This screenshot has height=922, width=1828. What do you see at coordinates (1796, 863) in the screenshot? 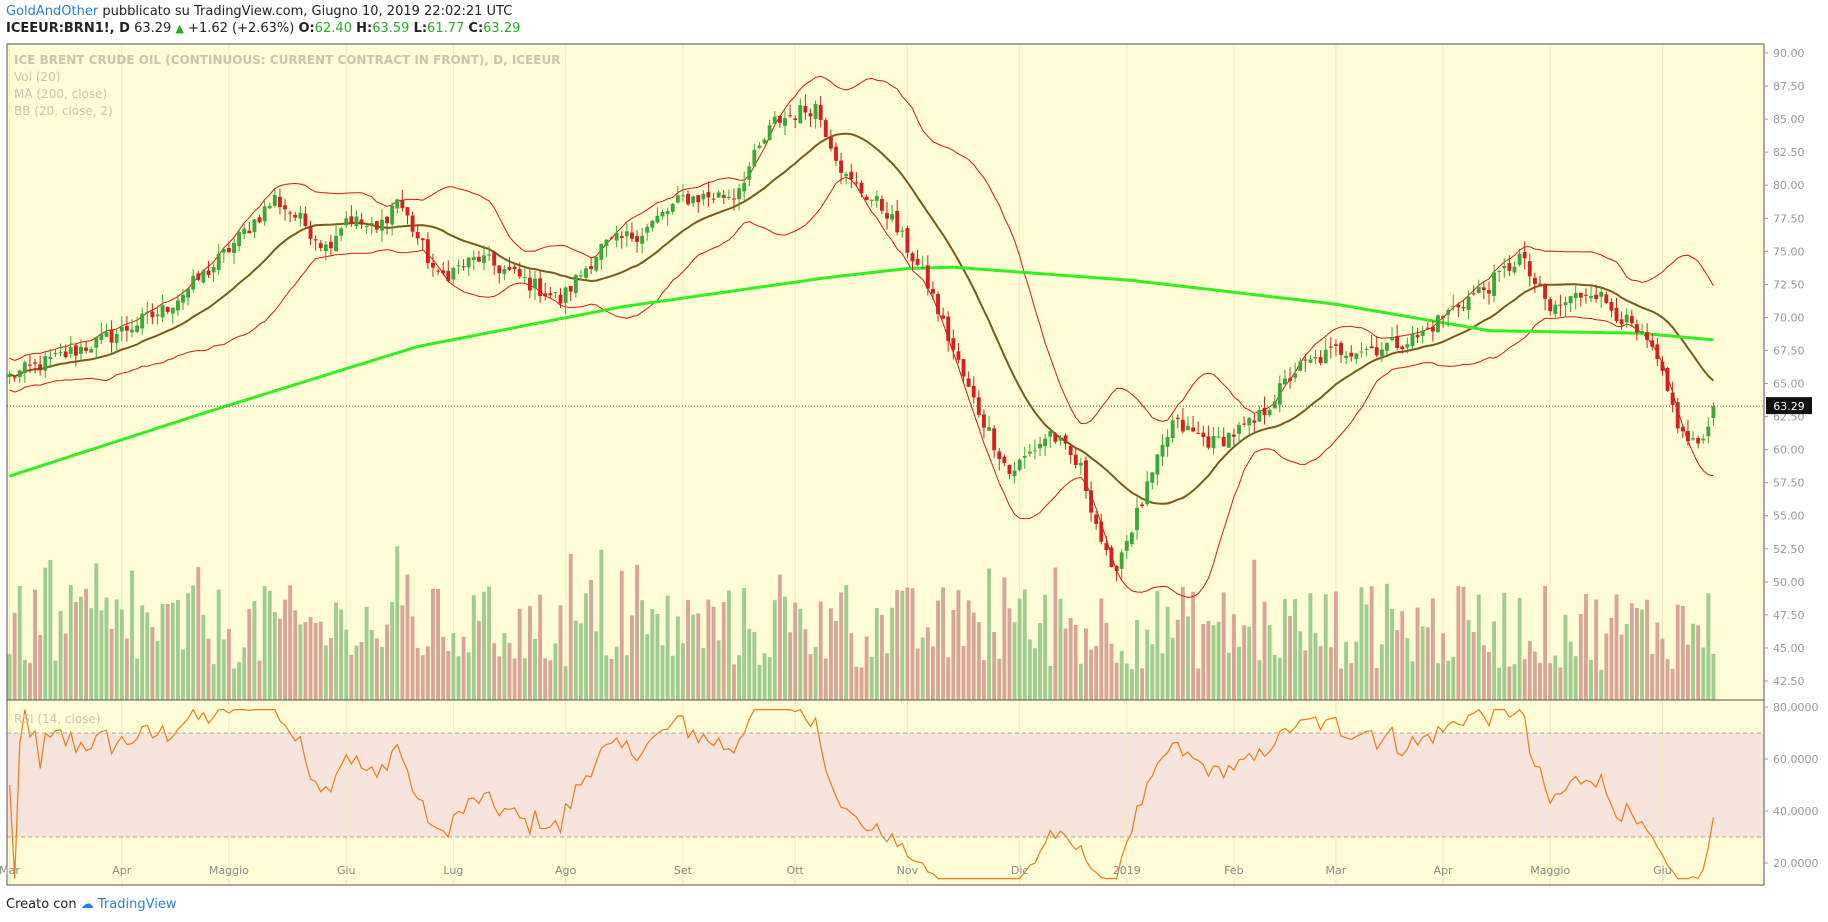
I see `rsi-tick-label: 20.0000` at bounding box center [1796, 863].